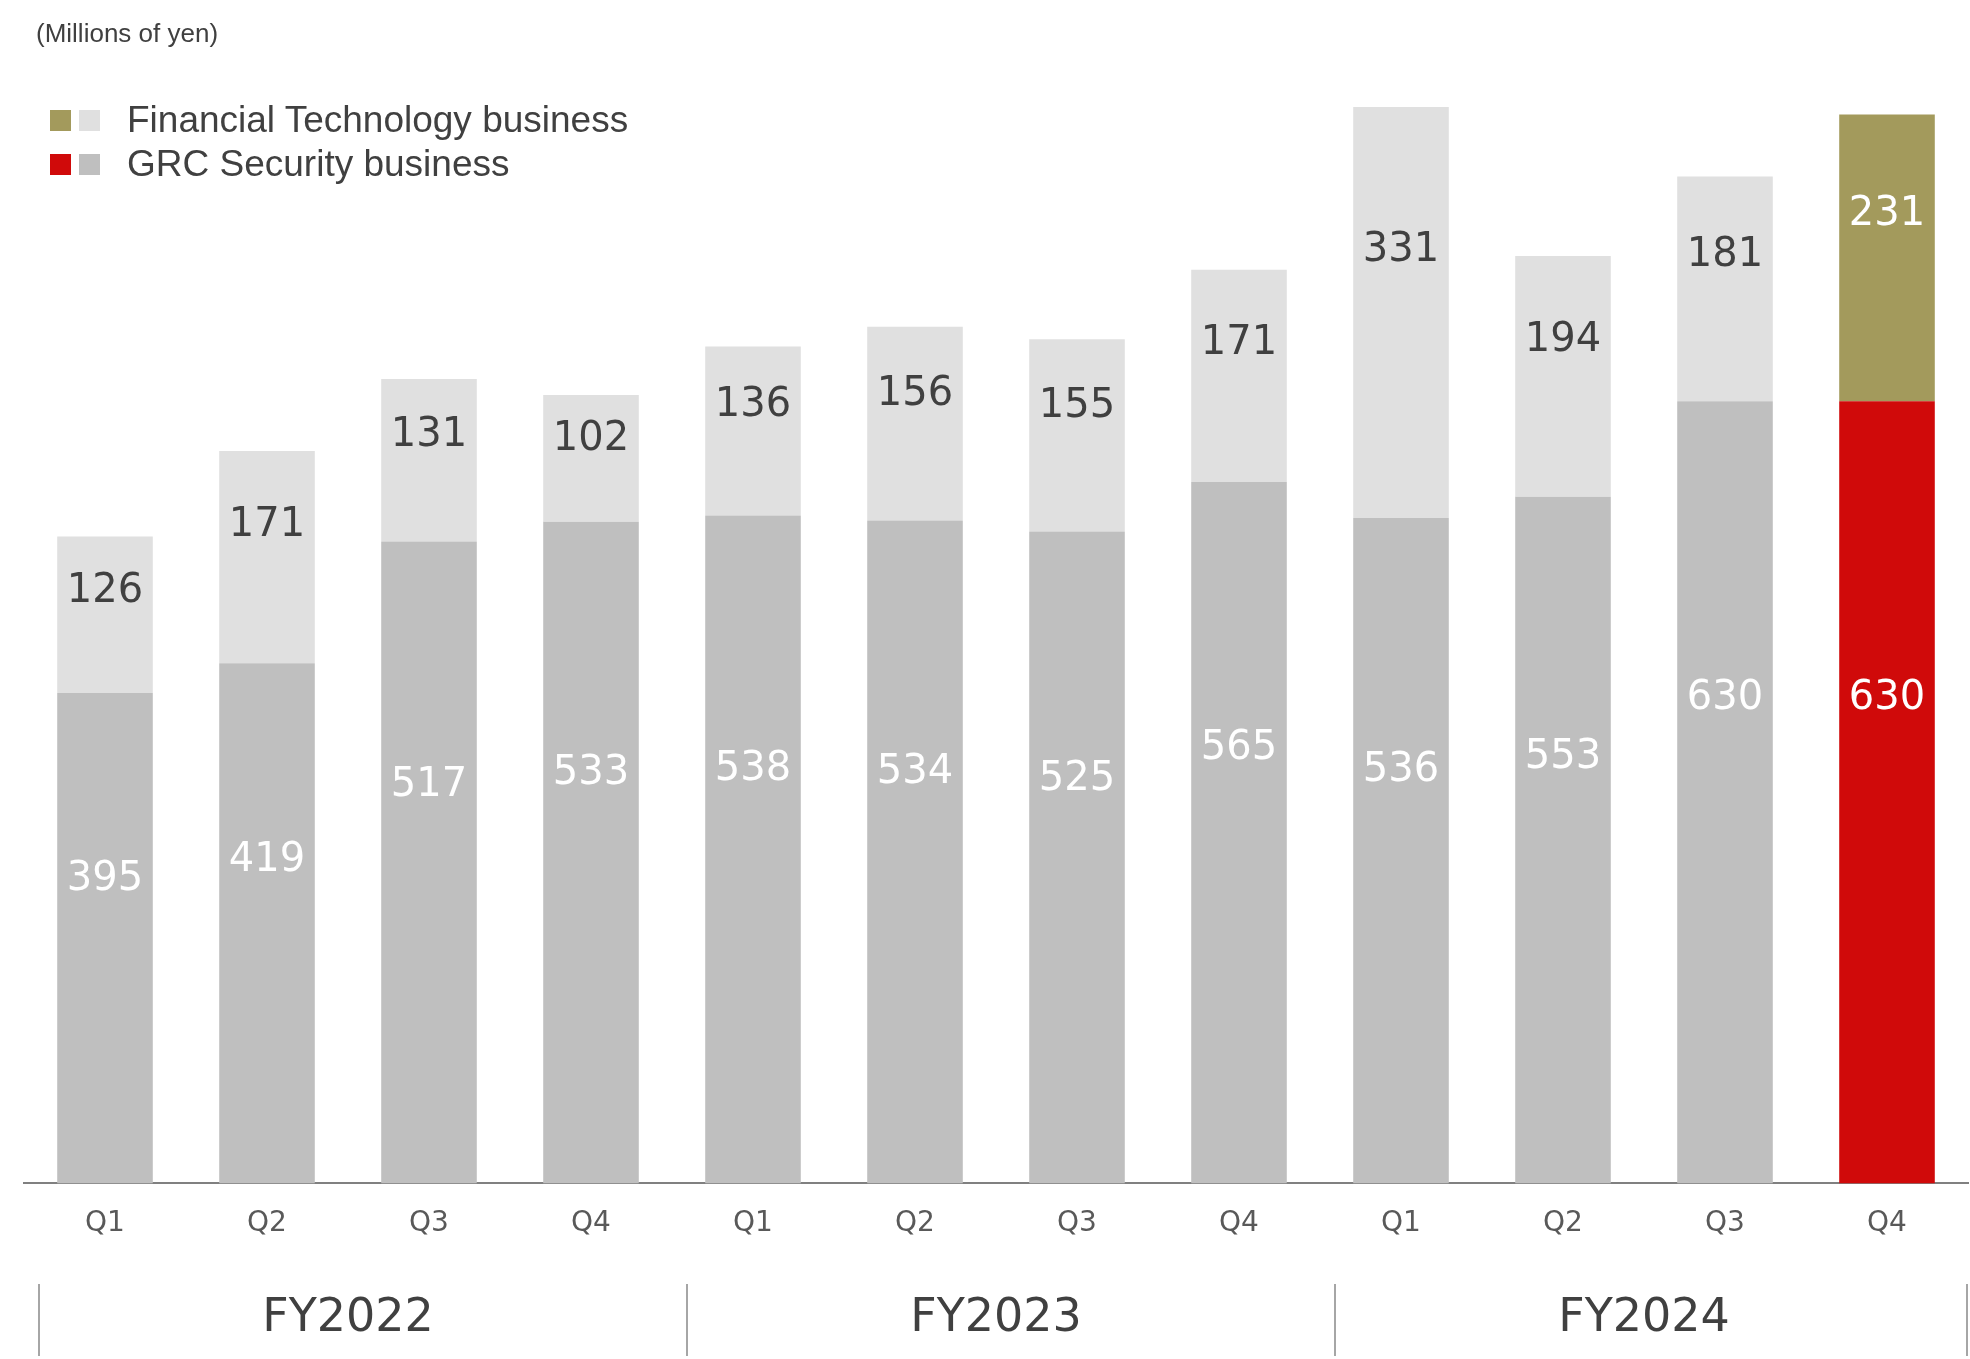 The height and width of the screenshot is (1359, 1970). I want to click on data-label: 536, so click(1401, 767).